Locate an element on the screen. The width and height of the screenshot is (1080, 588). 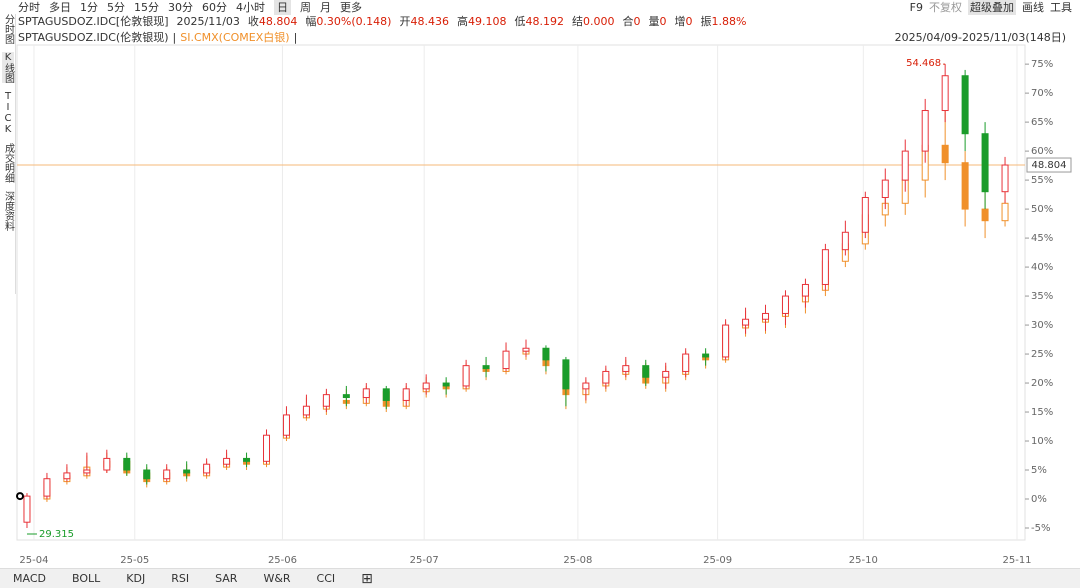
period-tab: 1分 is located at coordinates (89, 7).